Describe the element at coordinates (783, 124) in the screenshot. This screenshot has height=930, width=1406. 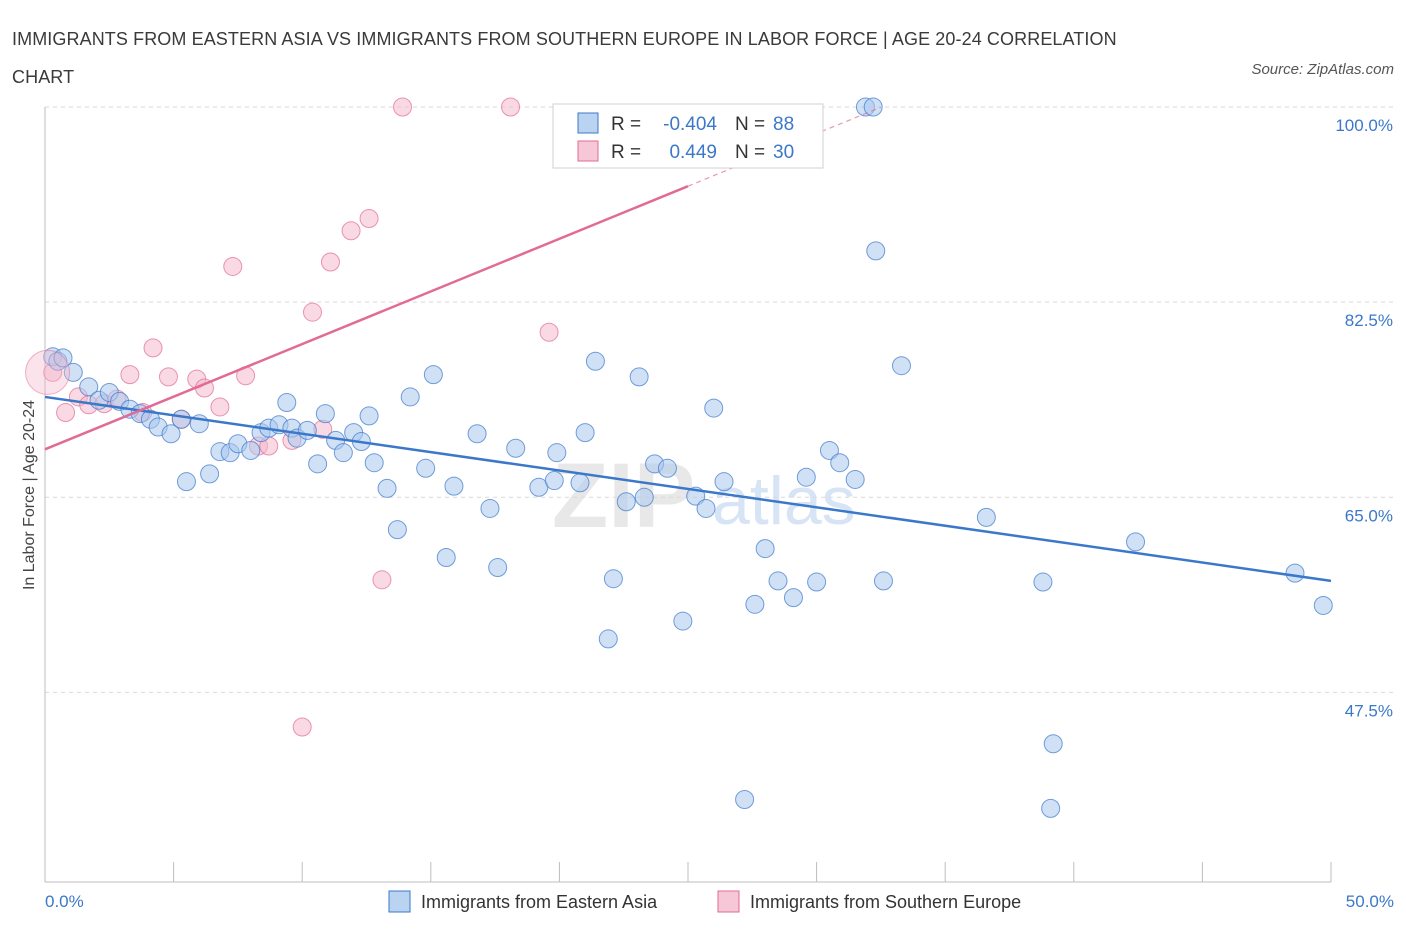
I see `legend-n-value-1: 88` at that location.